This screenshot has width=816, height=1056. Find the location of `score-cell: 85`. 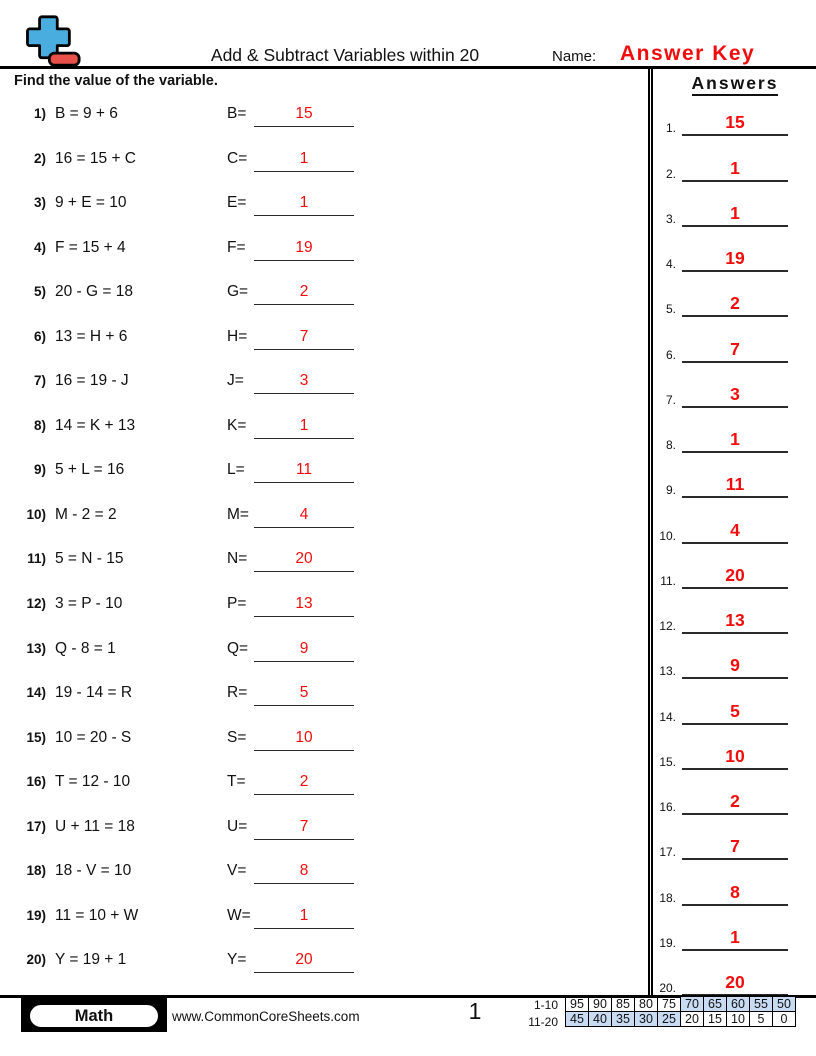

score-cell: 85 is located at coordinates (623, 1003).